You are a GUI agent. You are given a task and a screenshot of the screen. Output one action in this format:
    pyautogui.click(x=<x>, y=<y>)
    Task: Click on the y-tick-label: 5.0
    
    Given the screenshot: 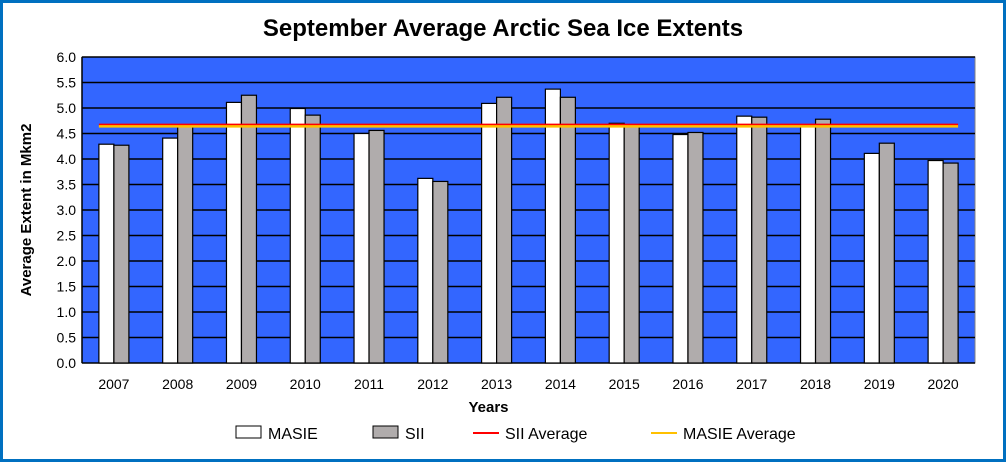 What is the action you would take?
    pyautogui.click(x=67, y=108)
    